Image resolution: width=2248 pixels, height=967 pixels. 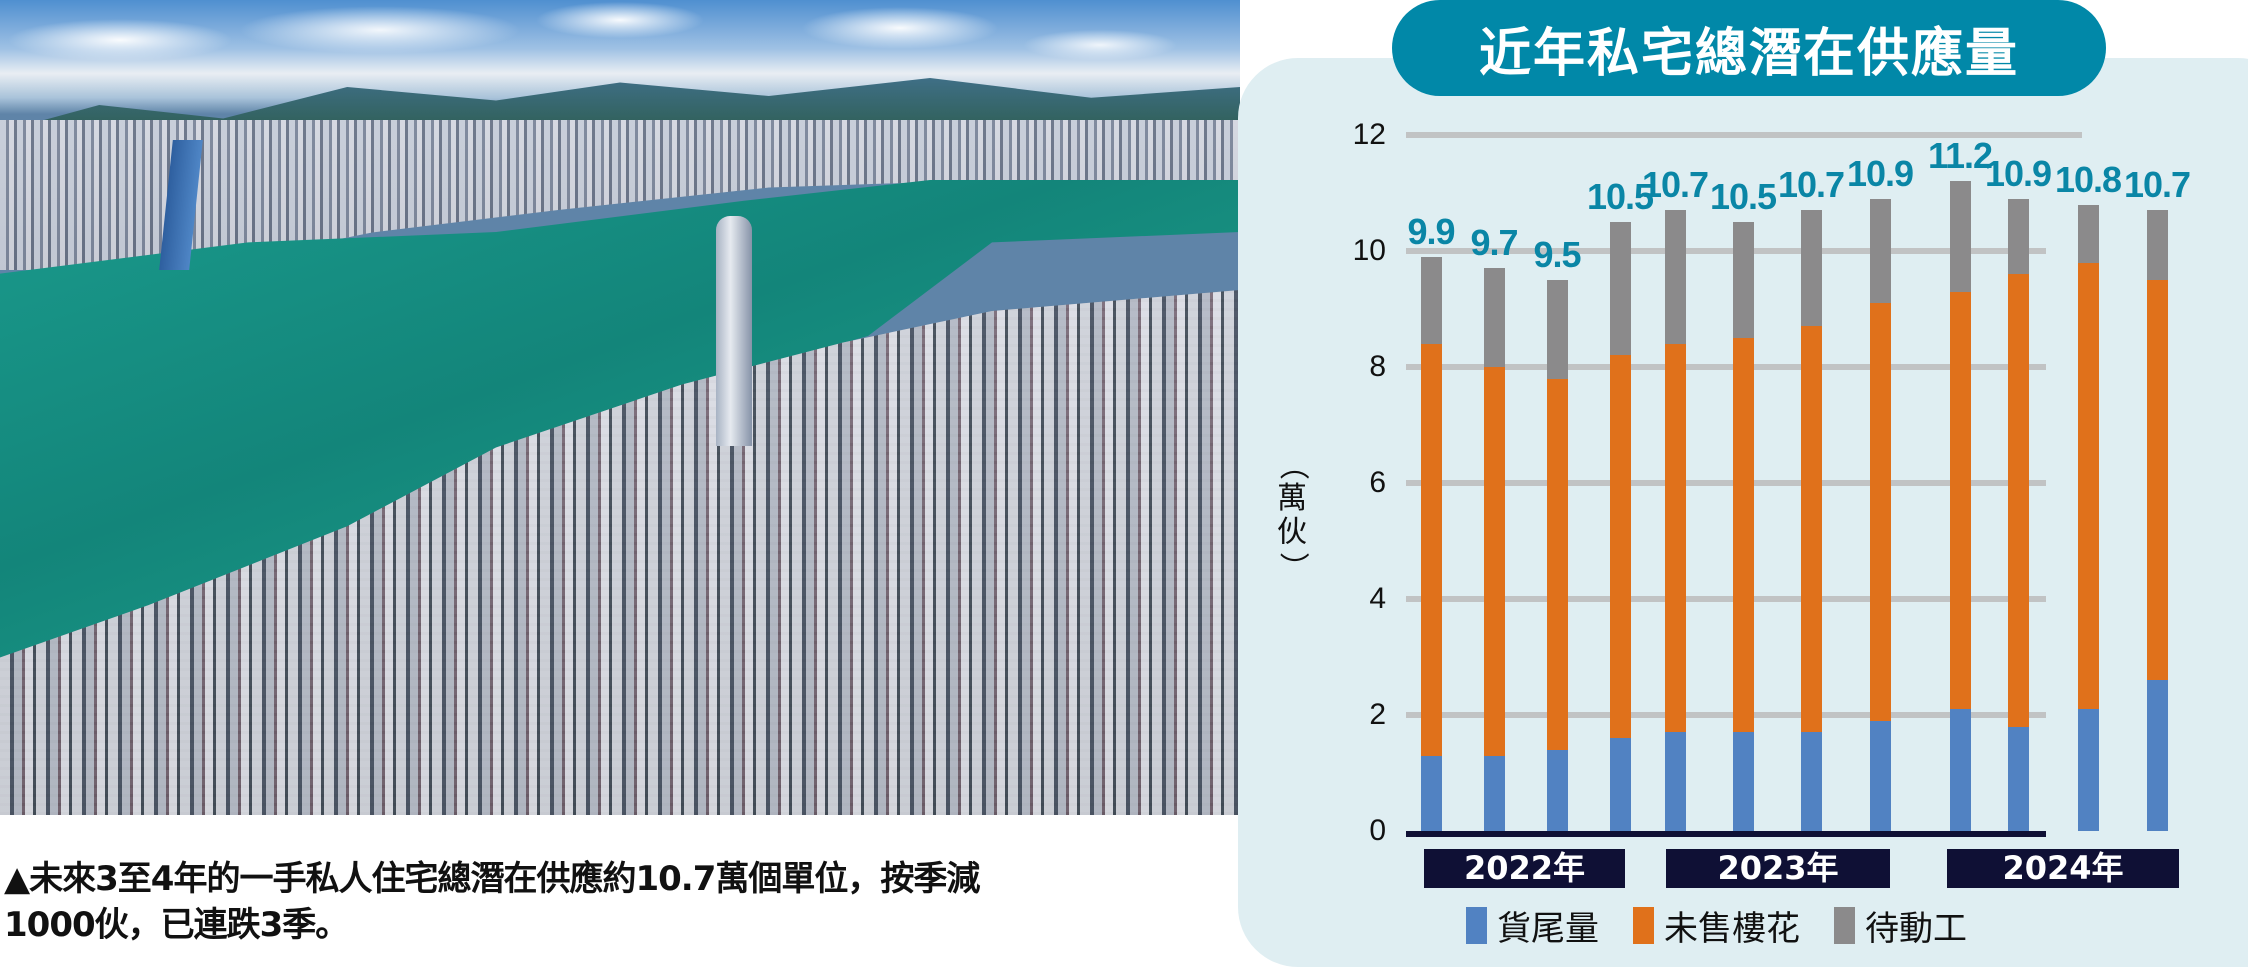 What do you see at coordinates (1431, 231) in the screenshot?
I see `bar-total-label: 9.9` at bounding box center [1431, 231].